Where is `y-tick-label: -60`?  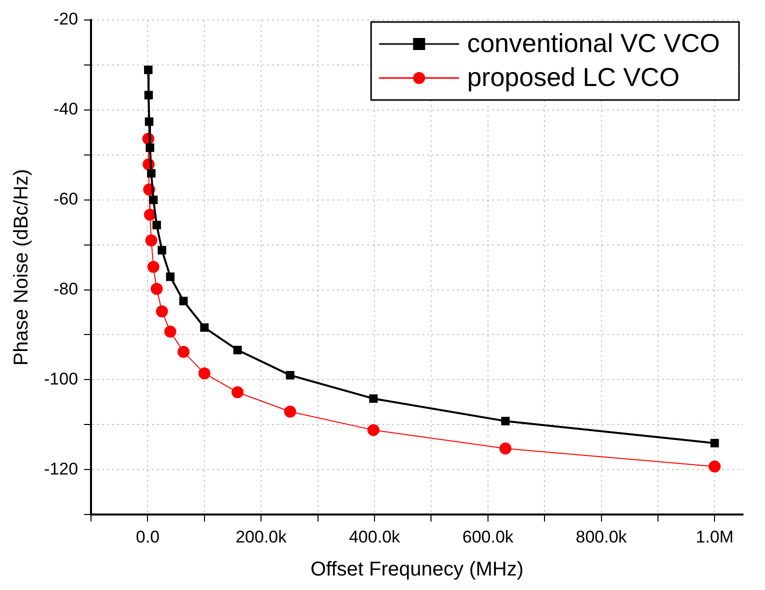 y-tick-label: -60 is located at coordinates (65, 199).